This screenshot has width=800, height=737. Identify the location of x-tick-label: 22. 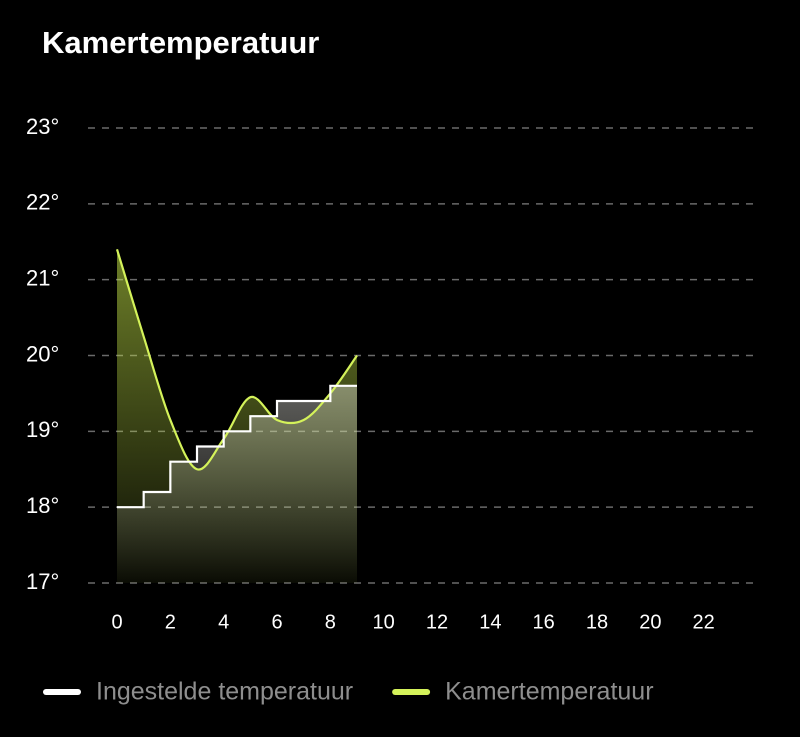
(704, 622).